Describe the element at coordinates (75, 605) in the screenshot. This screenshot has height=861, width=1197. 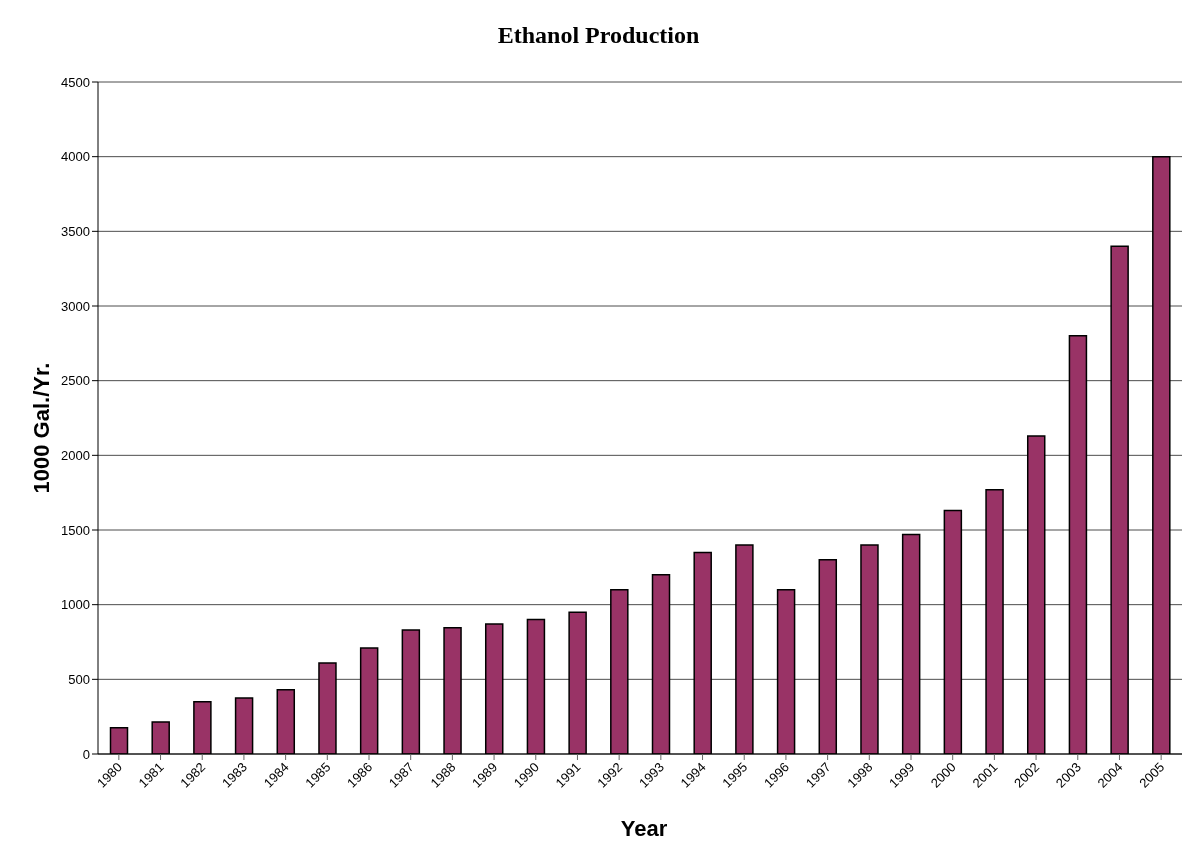
I see `y-tick-label: 1000` at that location.